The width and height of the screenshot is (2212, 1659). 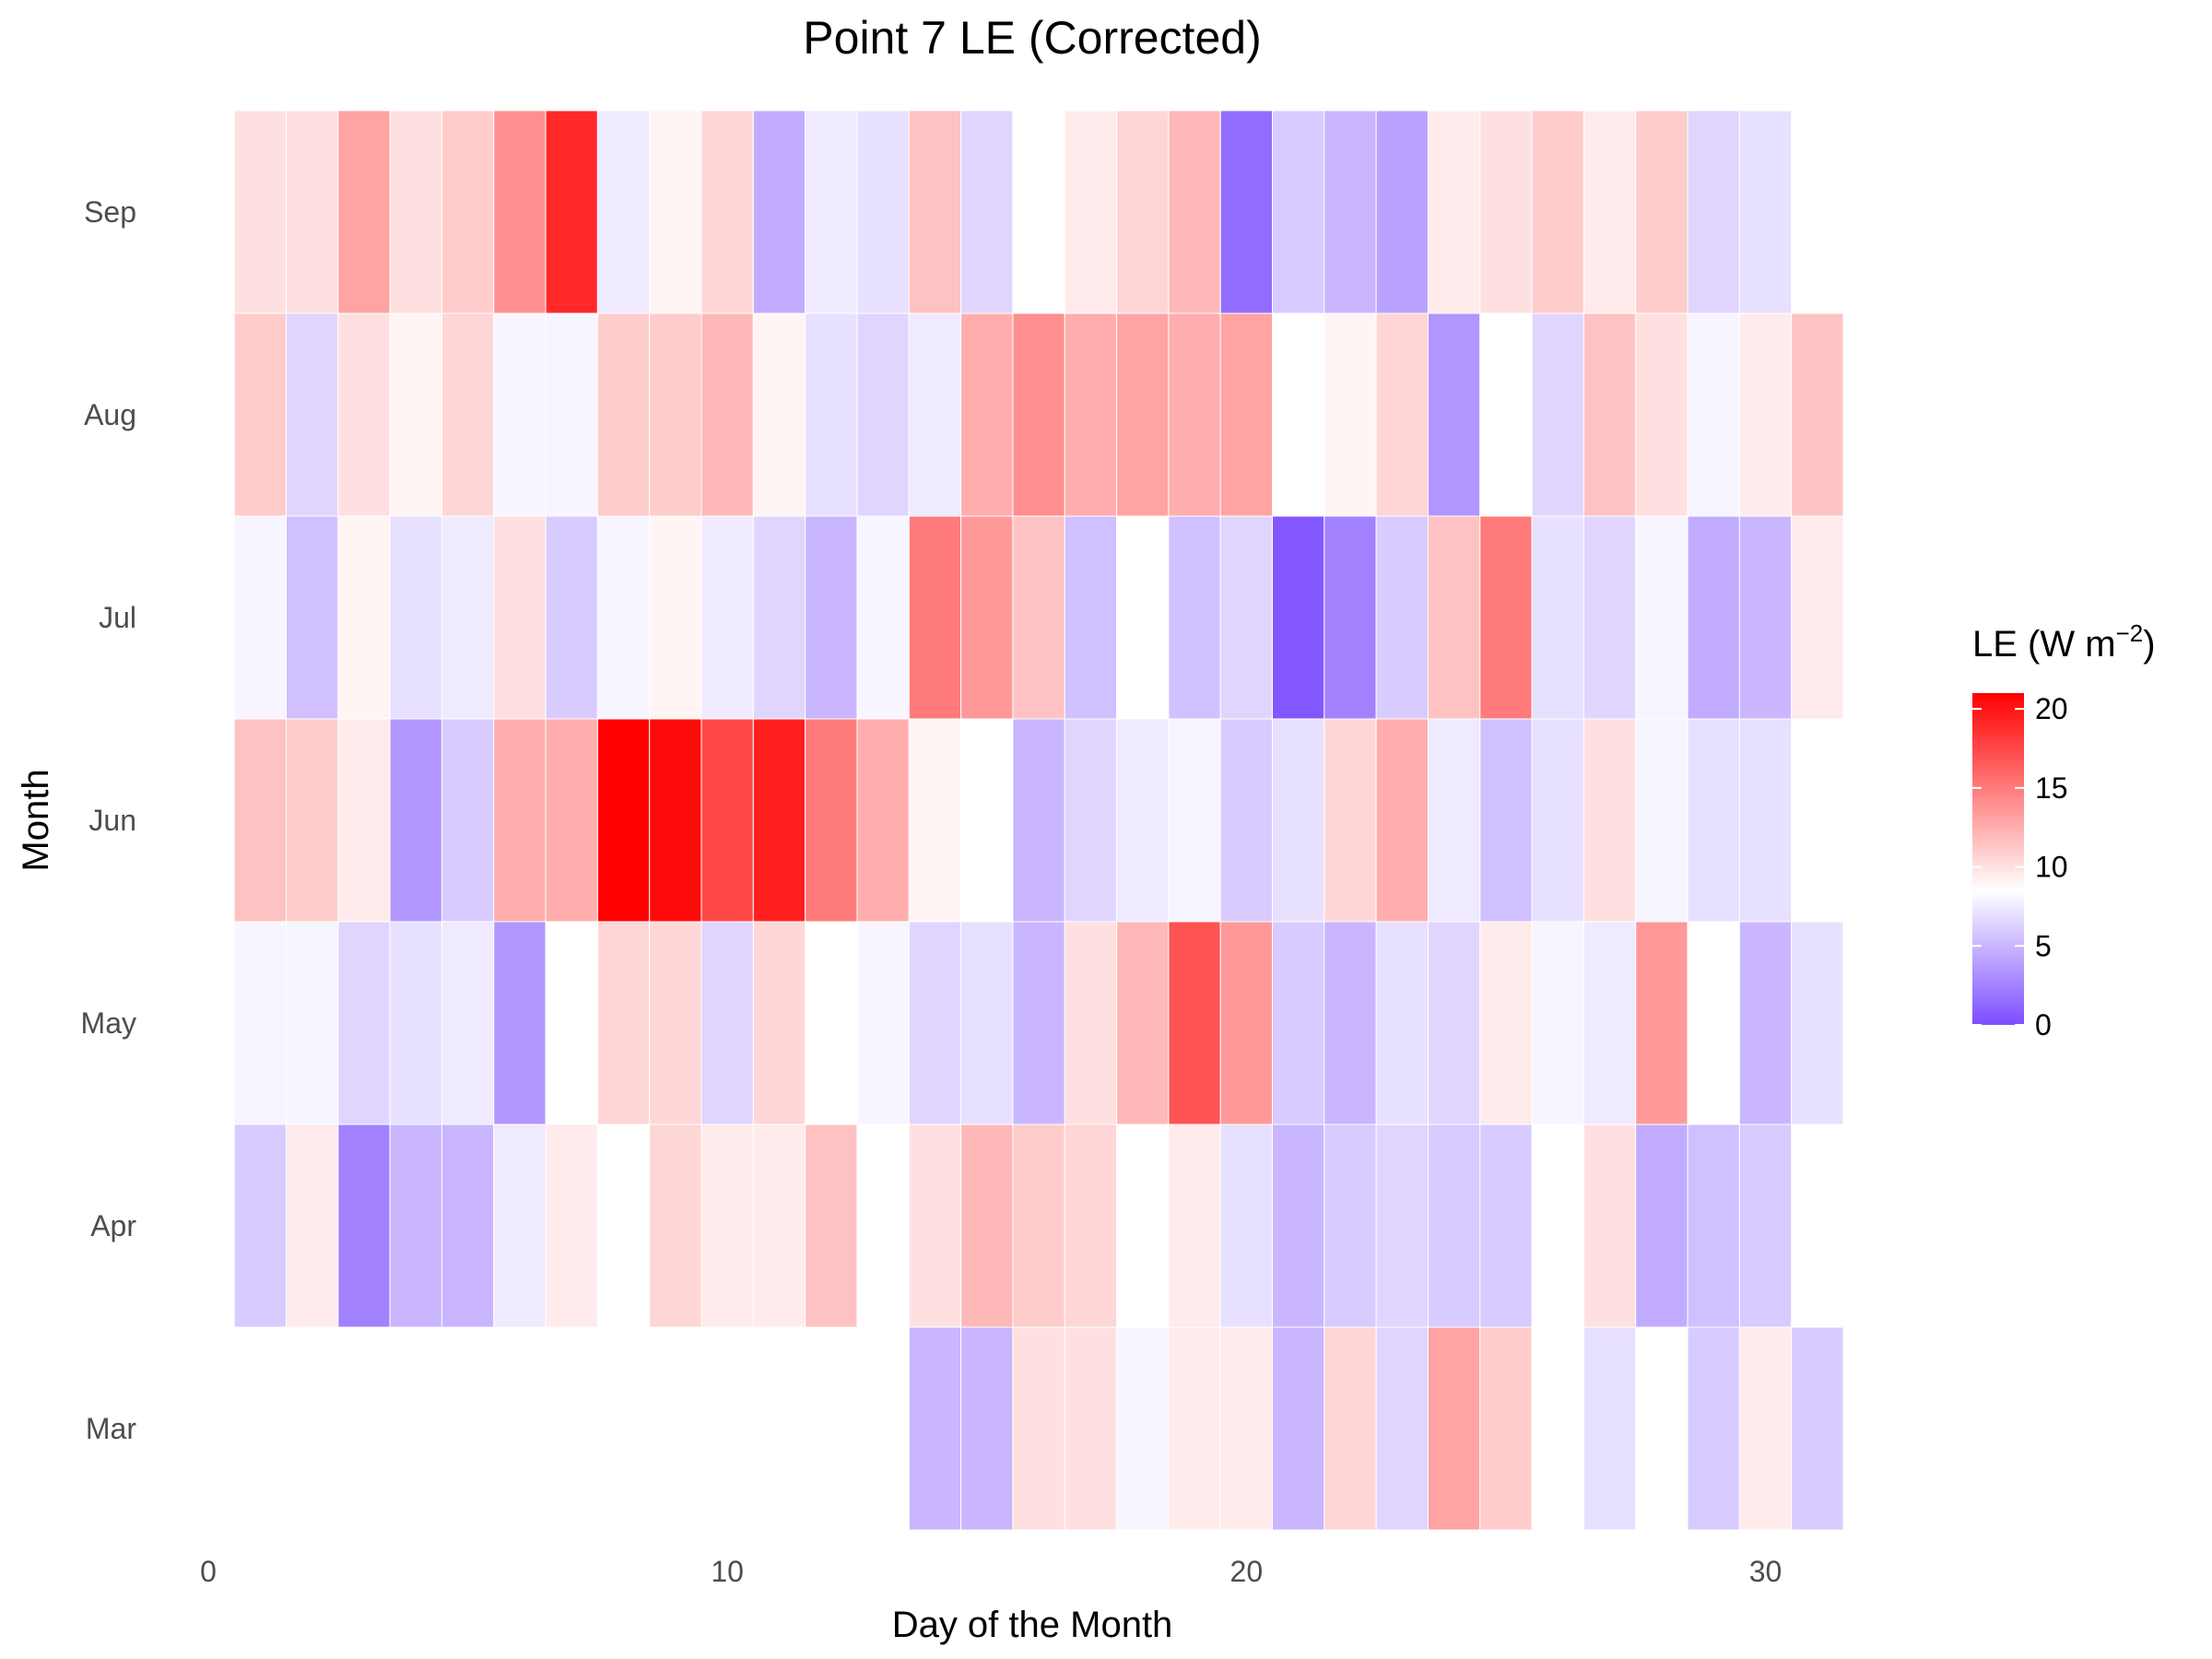 I want to click on x-axis-ticks: 0 10 20 30, so click(x=991, y=1571).